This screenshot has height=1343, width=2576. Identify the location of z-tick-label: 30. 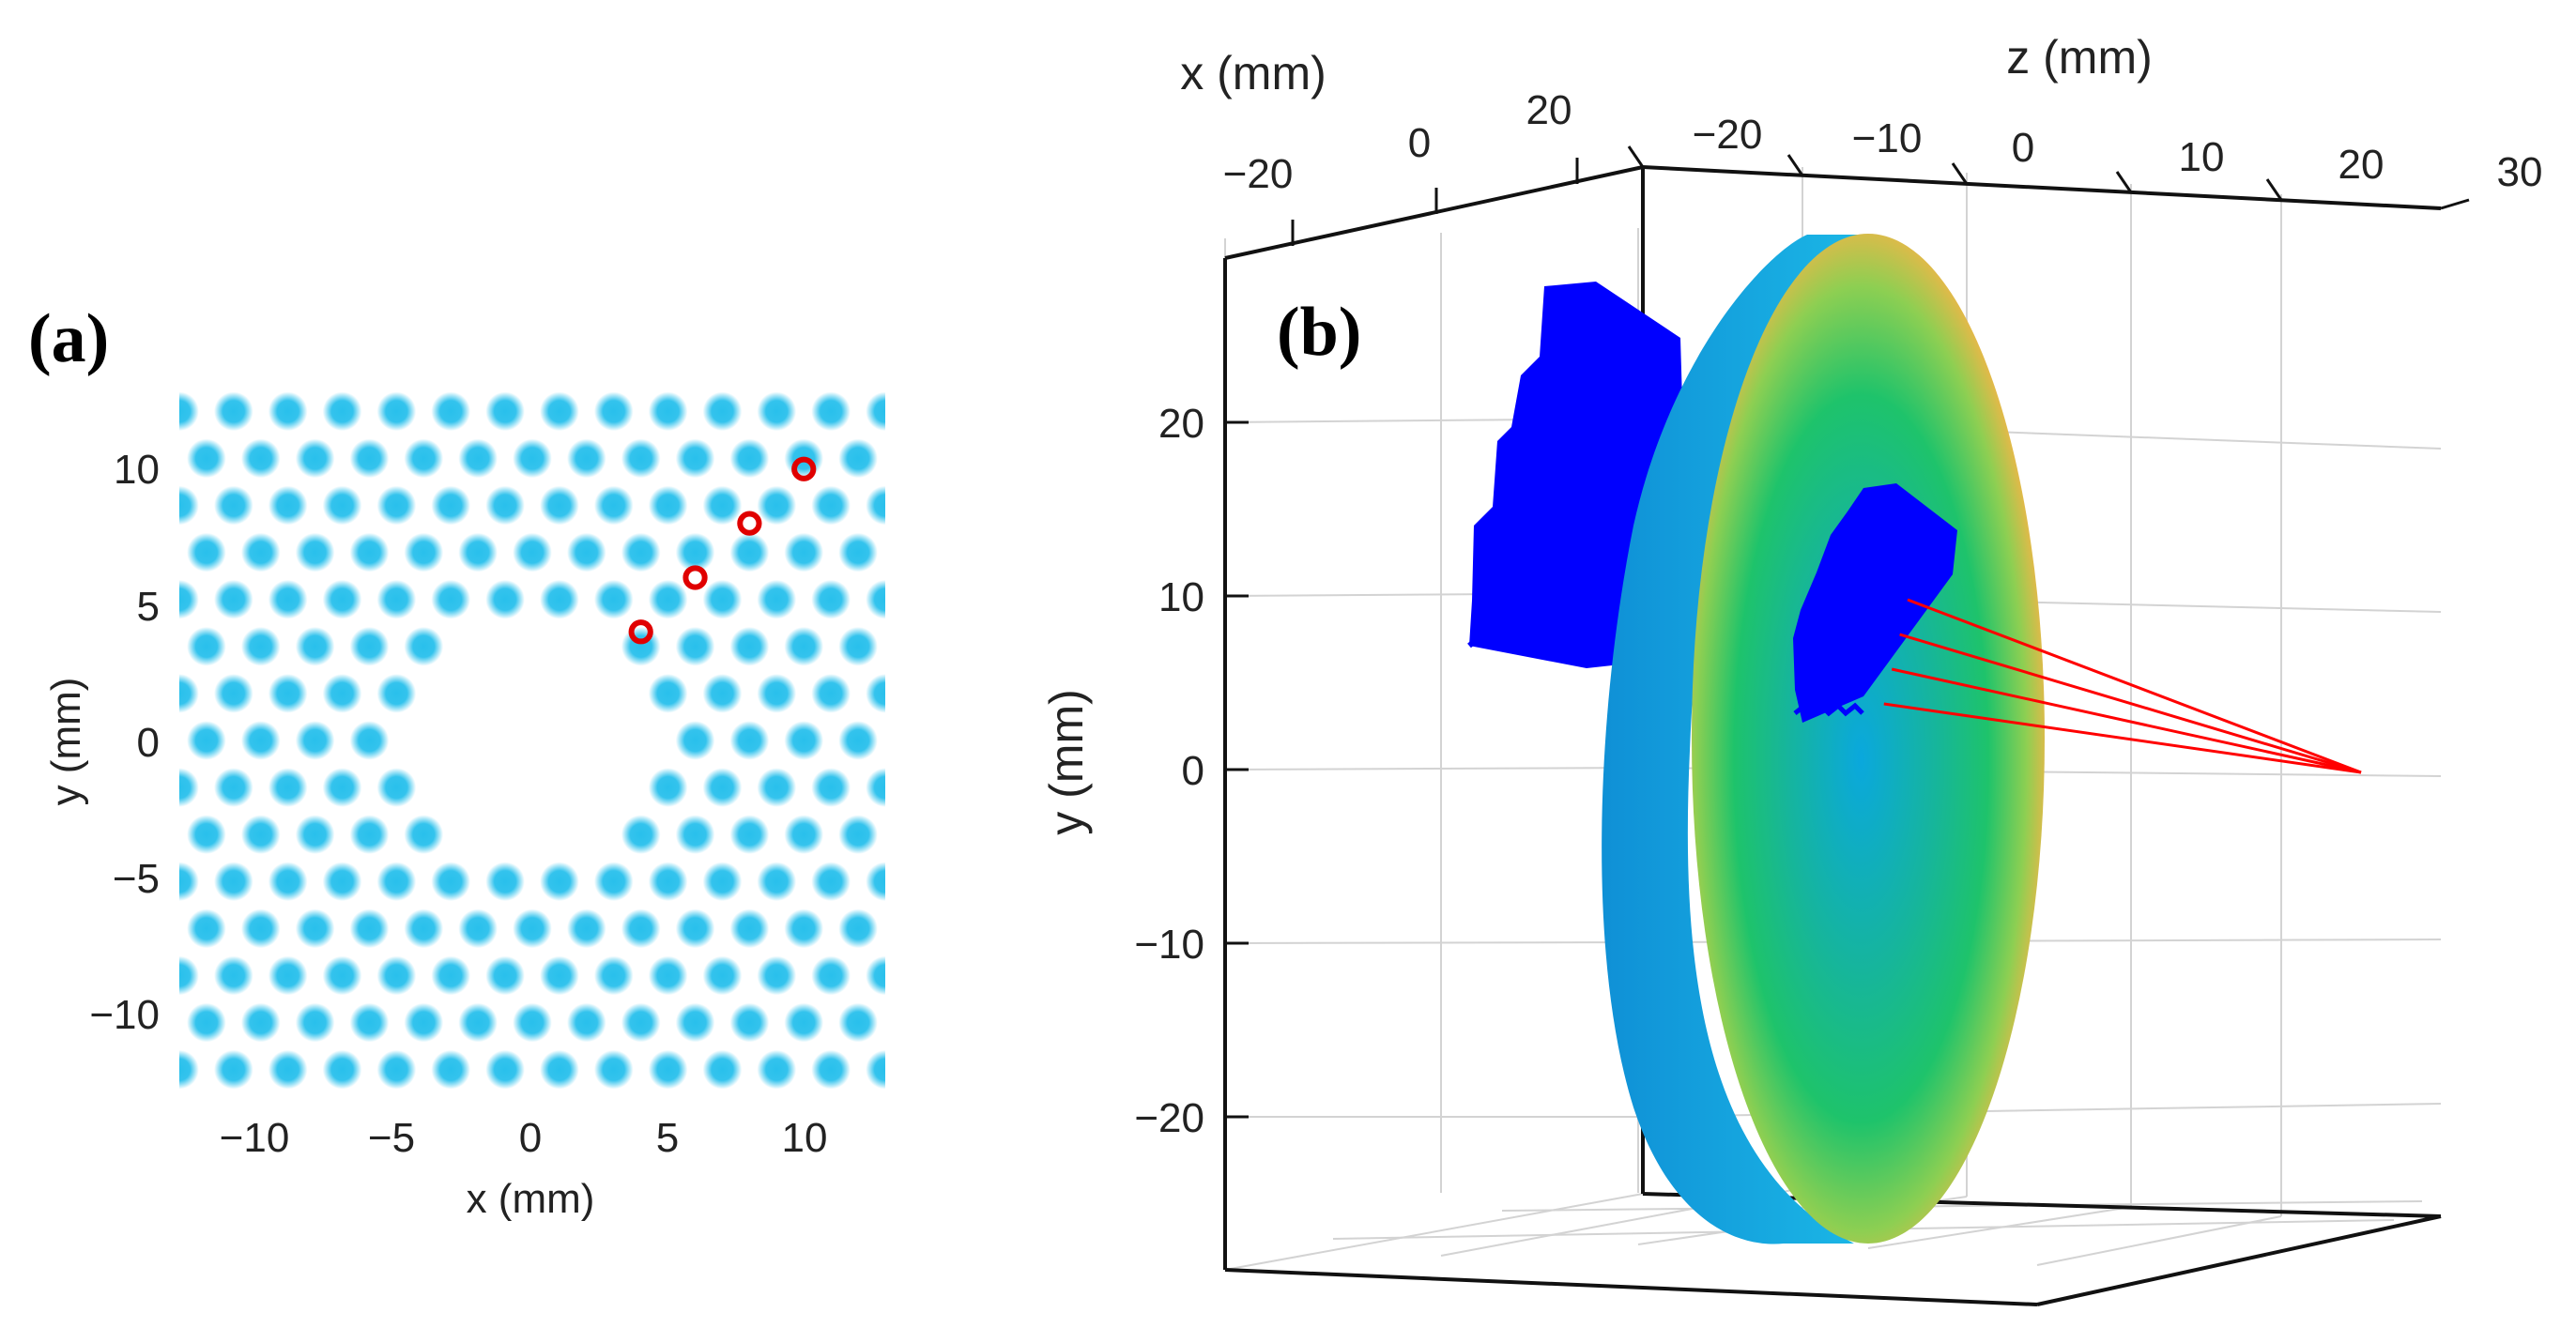
(2520, 172).